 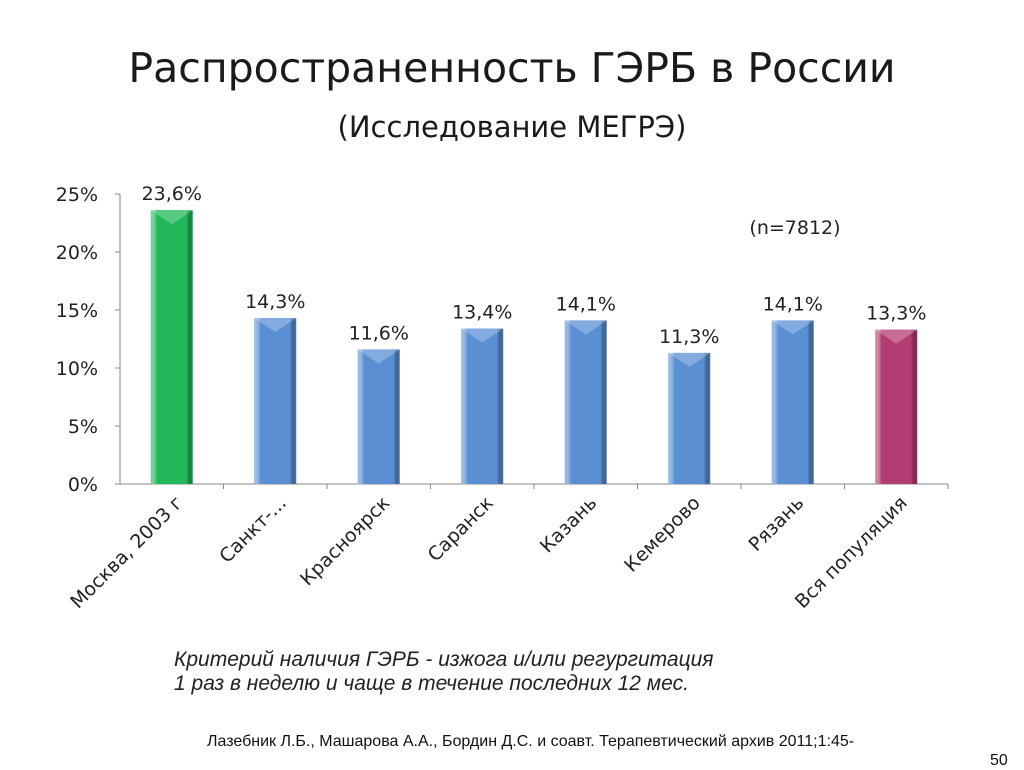 What do you see at coordinates (379, 333) in the screenshot?
I see `data-label: 11,6%` at bounding box center [379, 333].